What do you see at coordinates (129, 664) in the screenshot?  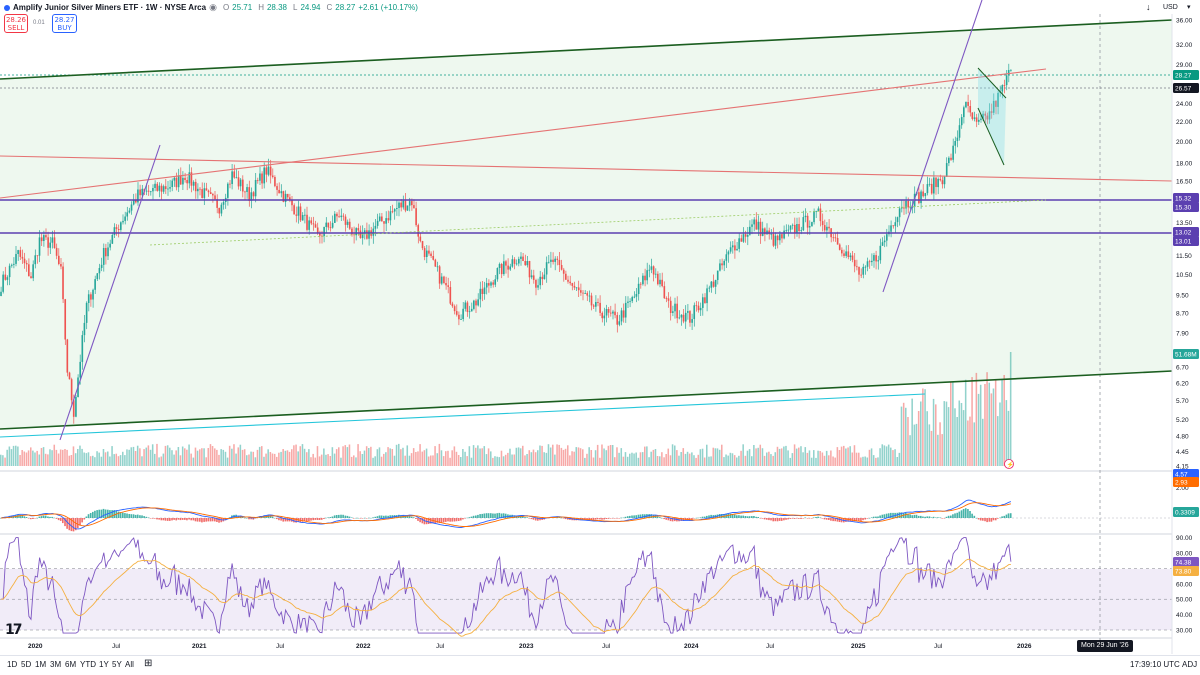 I see `timeframe-all: All` at bounding box center [129, 664].